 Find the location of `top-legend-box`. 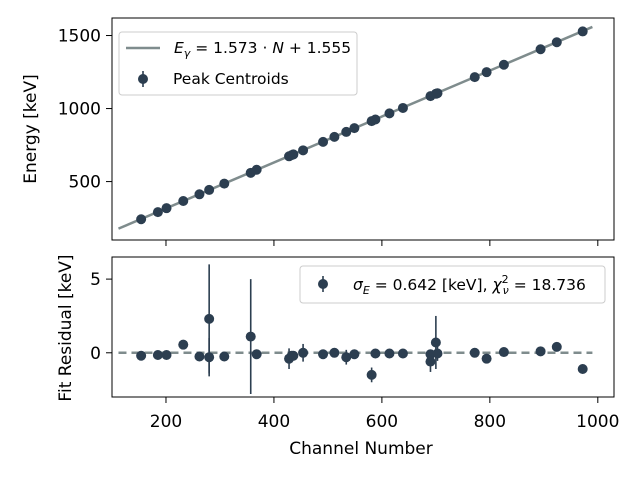

top-legend-box is located at coordinates (238, 63).